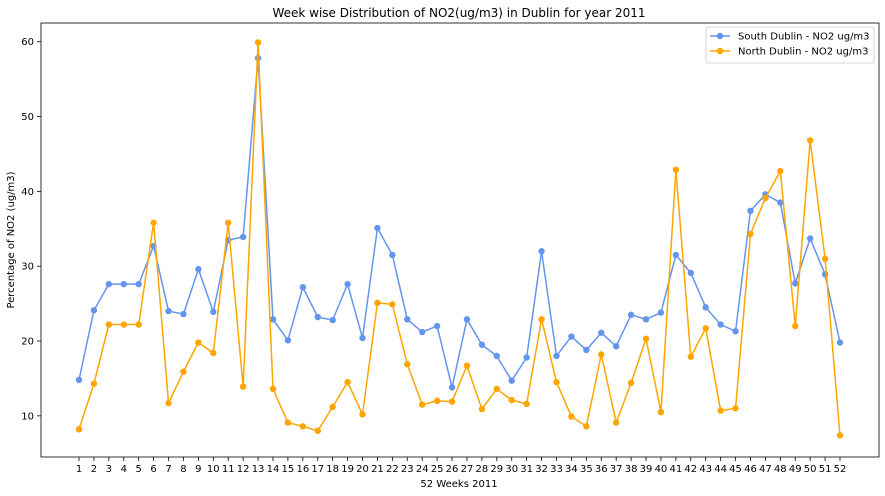 The height and width of the screenshot is (496, 885). I want to click on x-tick-label: 46, so click(750, 469).